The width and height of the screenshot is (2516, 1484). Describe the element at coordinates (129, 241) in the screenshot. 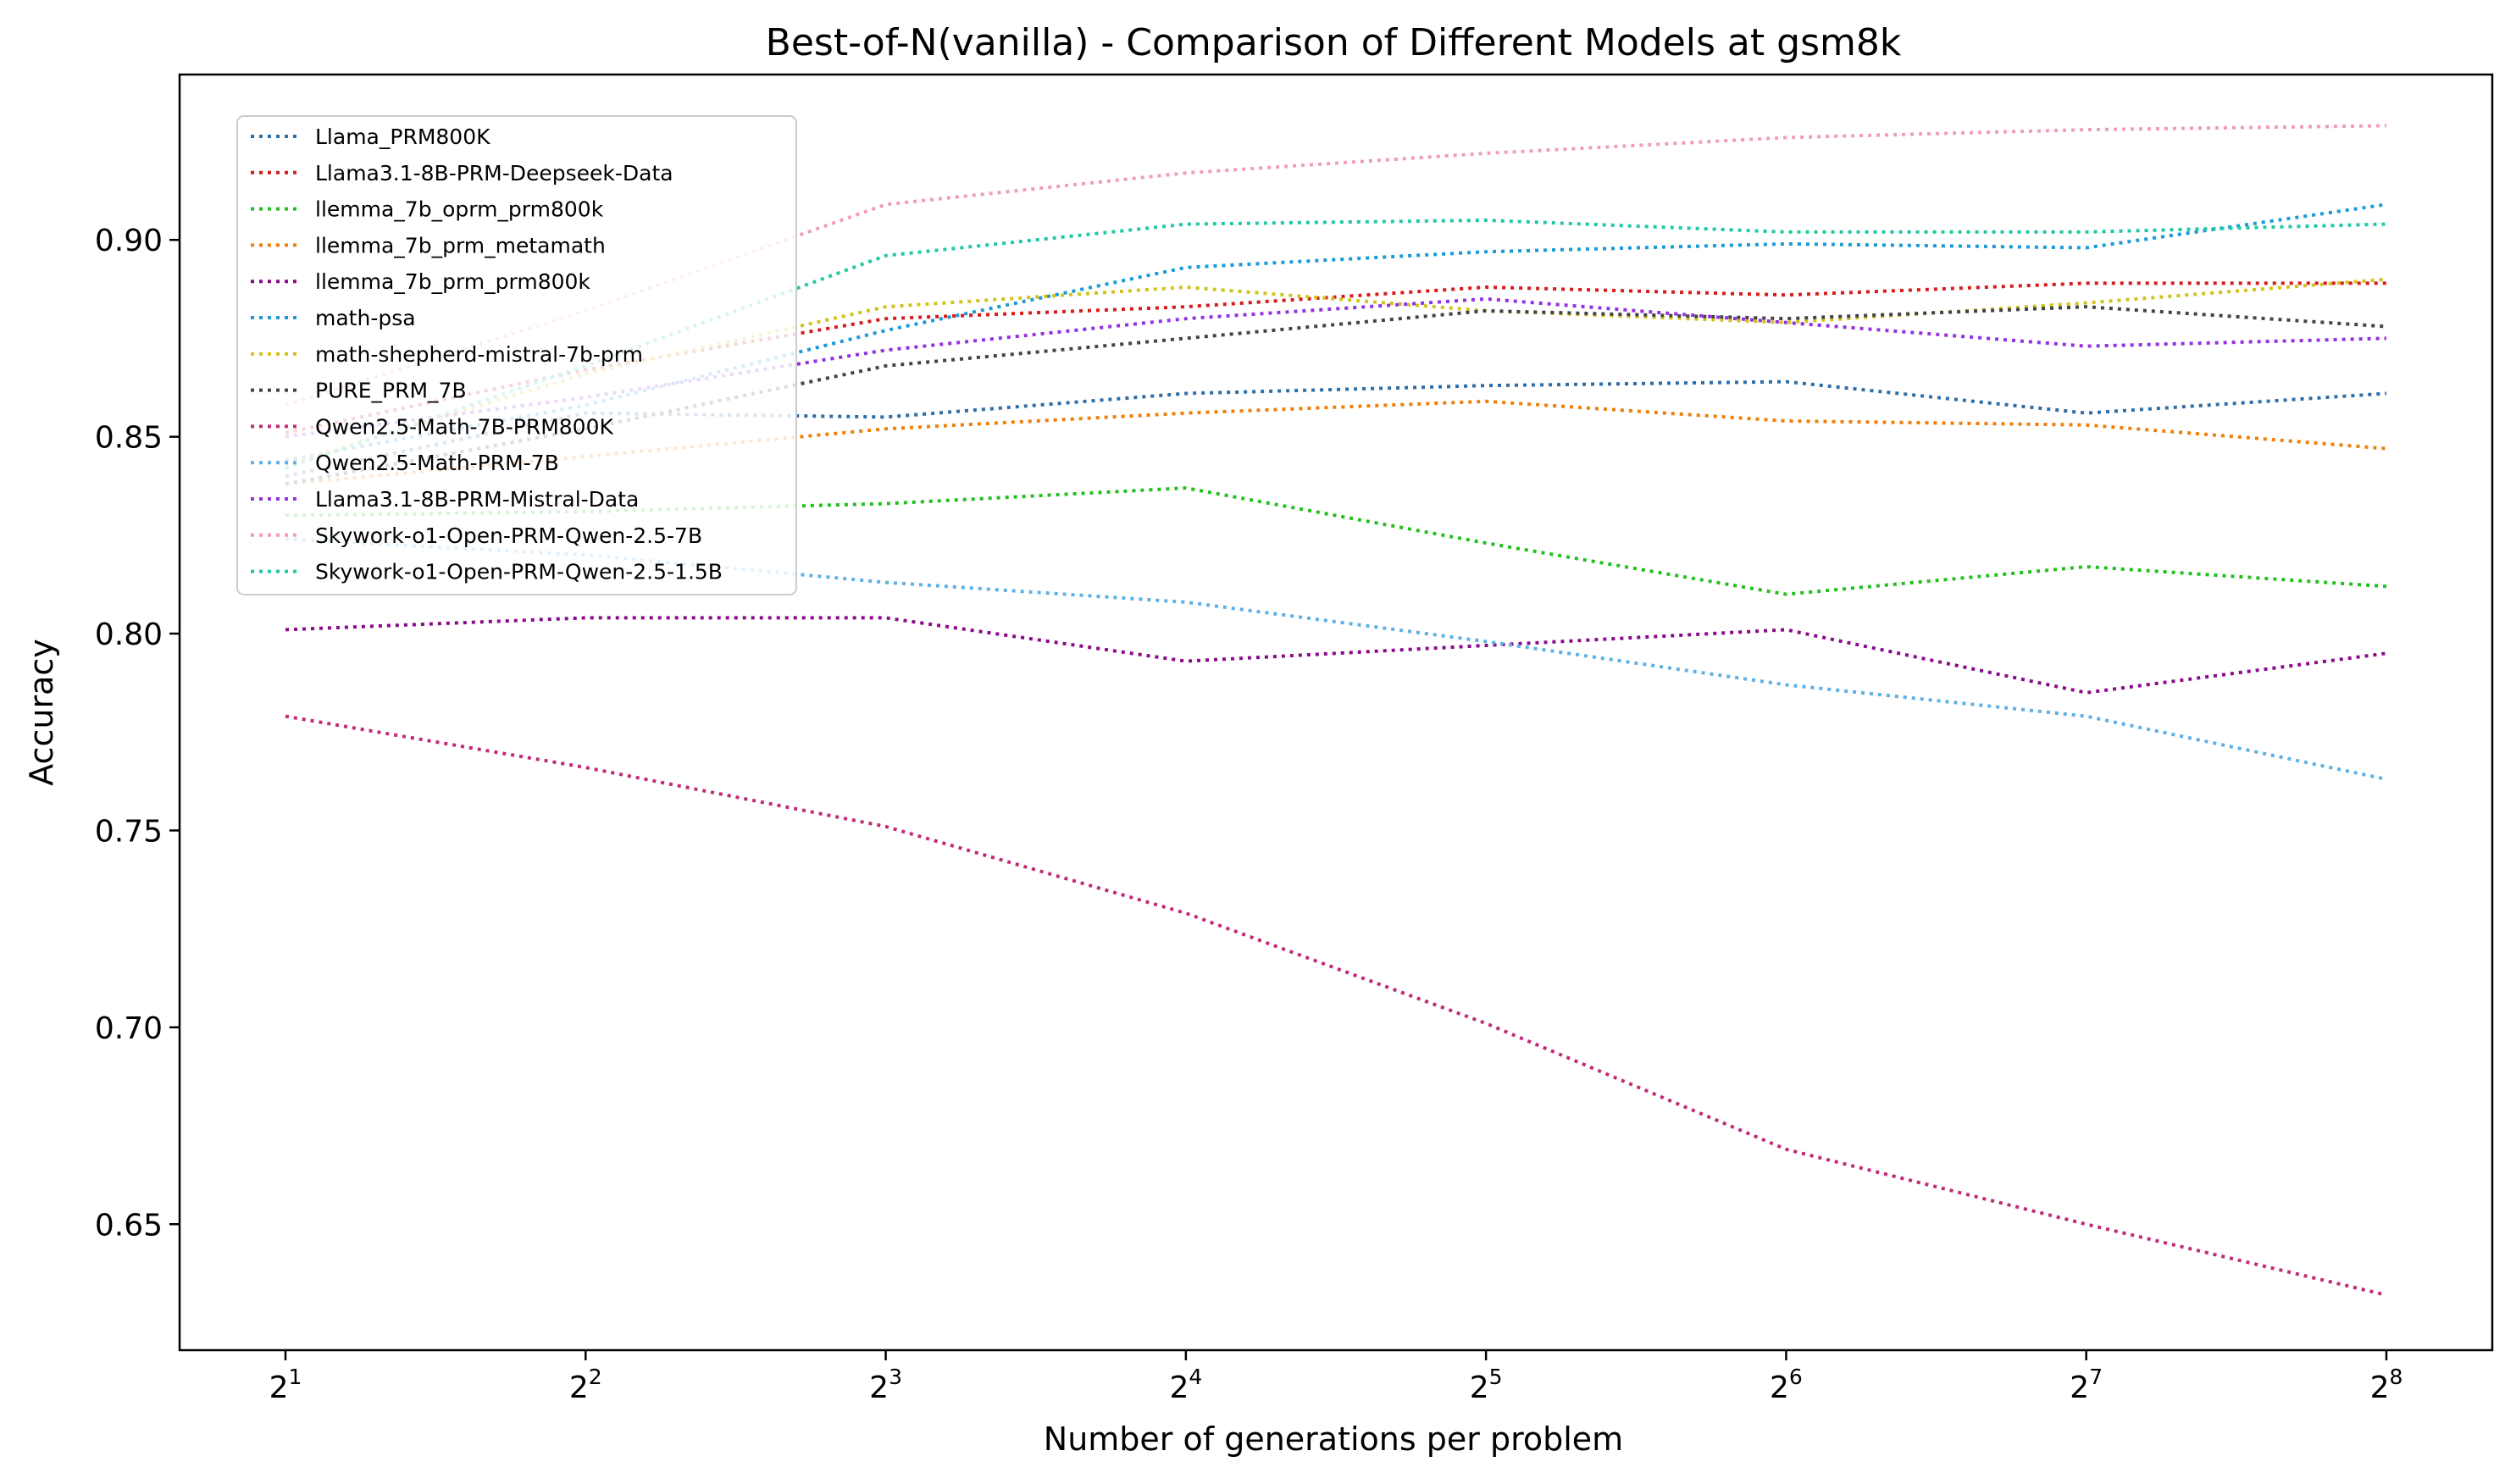

I see `y-tick-label: 0.90` at that location.